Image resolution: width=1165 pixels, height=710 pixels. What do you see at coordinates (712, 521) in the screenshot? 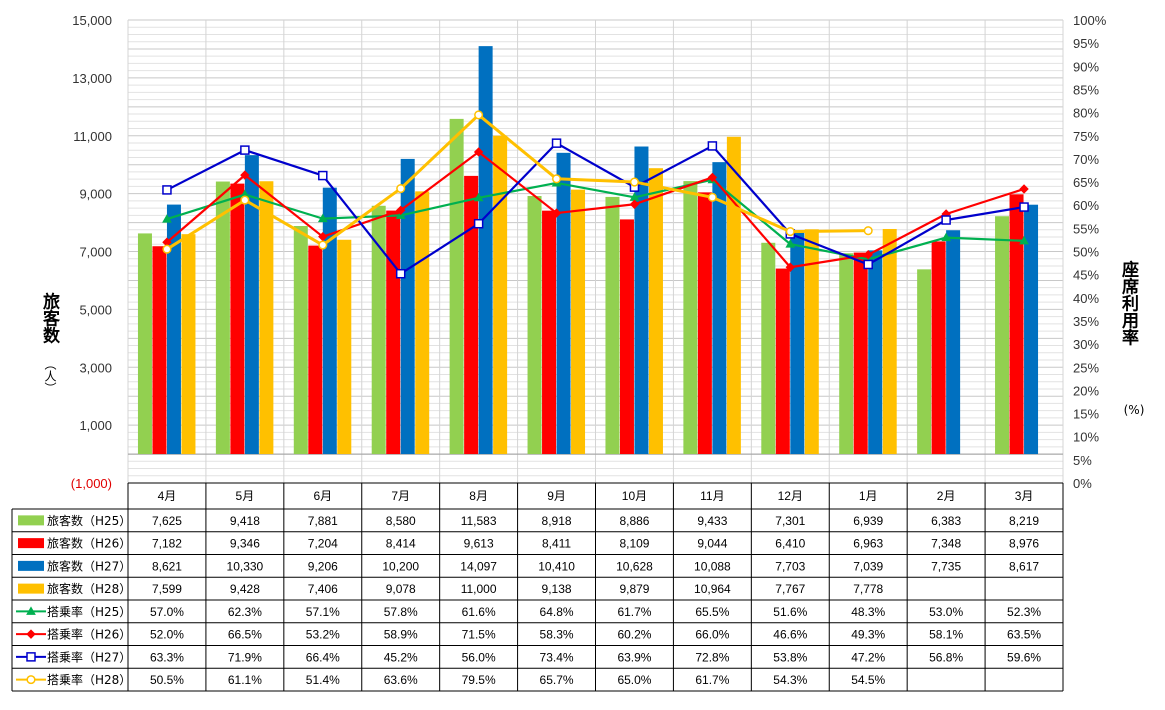
I see `table-cell: 9,433` at bounding box center [712, 521].